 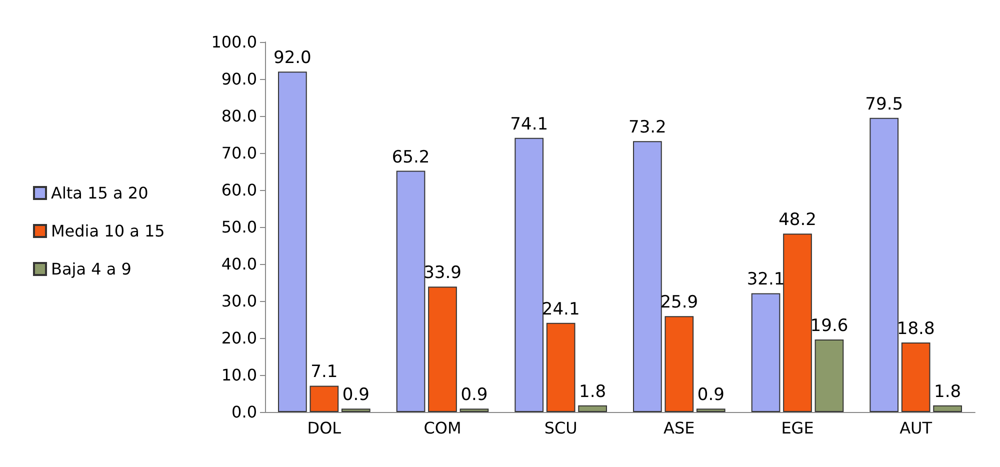 What do you see at coordinates (916, 428) in the screenshot?
I see `x-tick-label: AUT` at bounding box center [916, 428].